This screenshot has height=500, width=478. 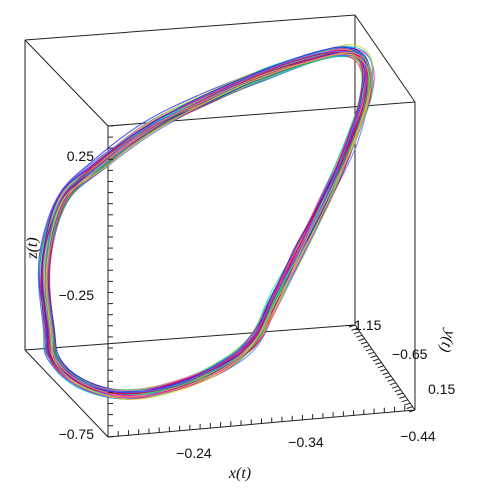 I want to click on x-tick-label: −0.44, so click(x=418, y=436).